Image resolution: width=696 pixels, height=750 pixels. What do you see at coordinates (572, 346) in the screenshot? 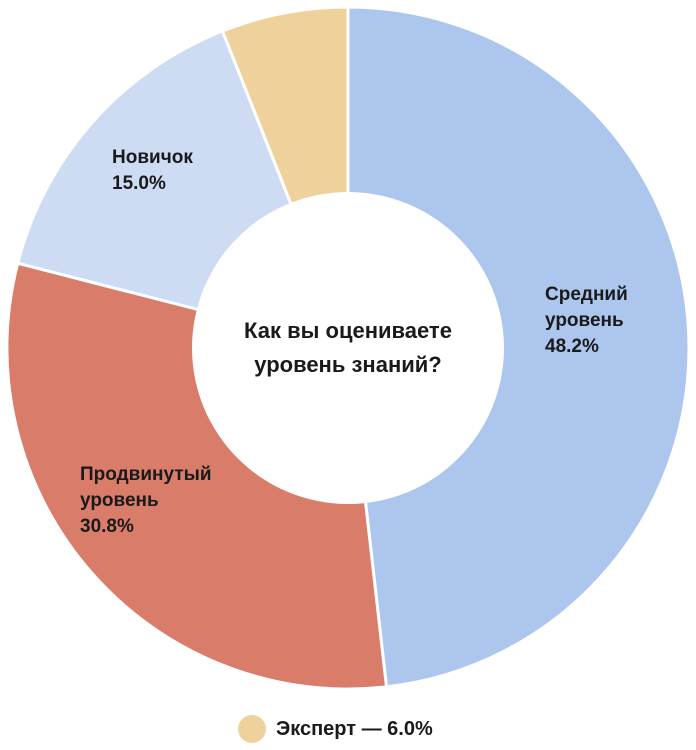
I see `slice-label-1-line-3: 48.2%` at bounding box center [572, 346].